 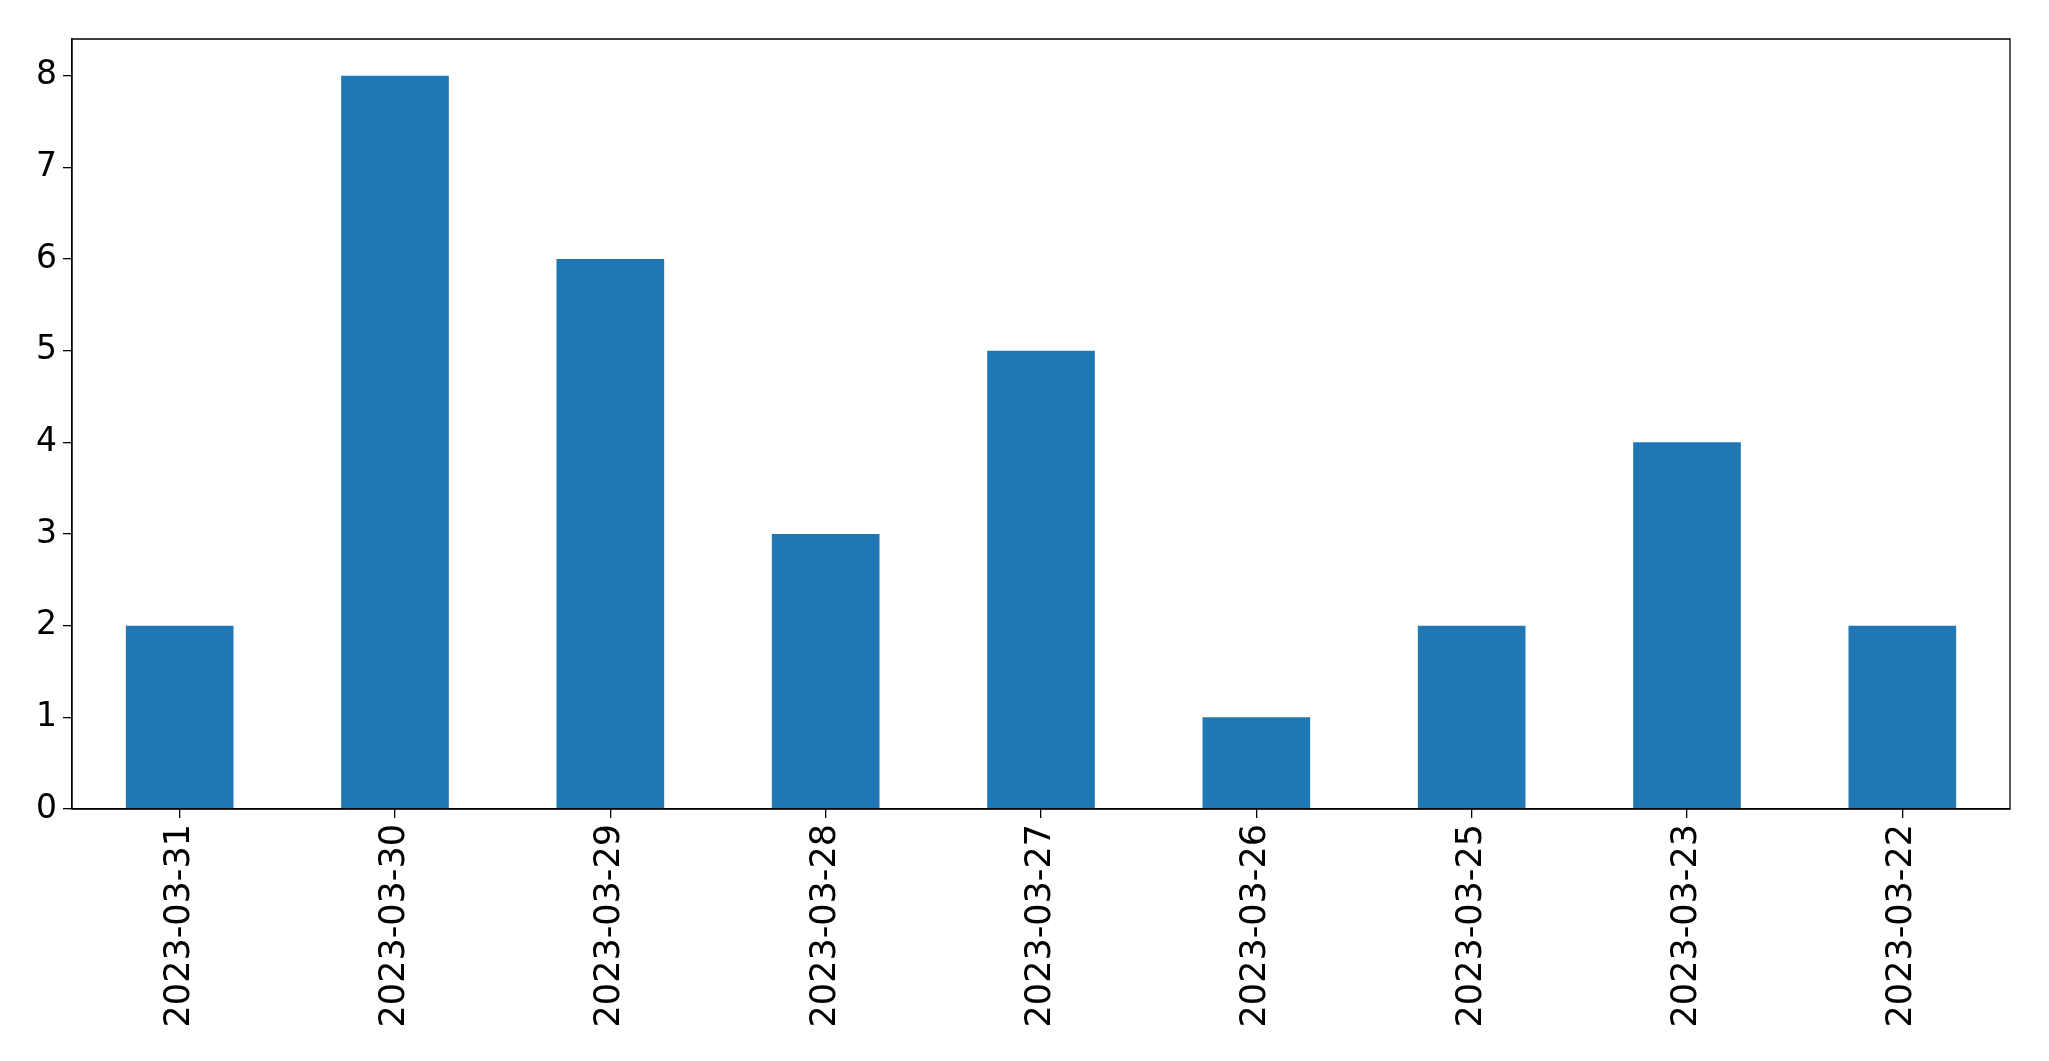 I want to click on y-tick-label: 7, so click(x=46, y=164).